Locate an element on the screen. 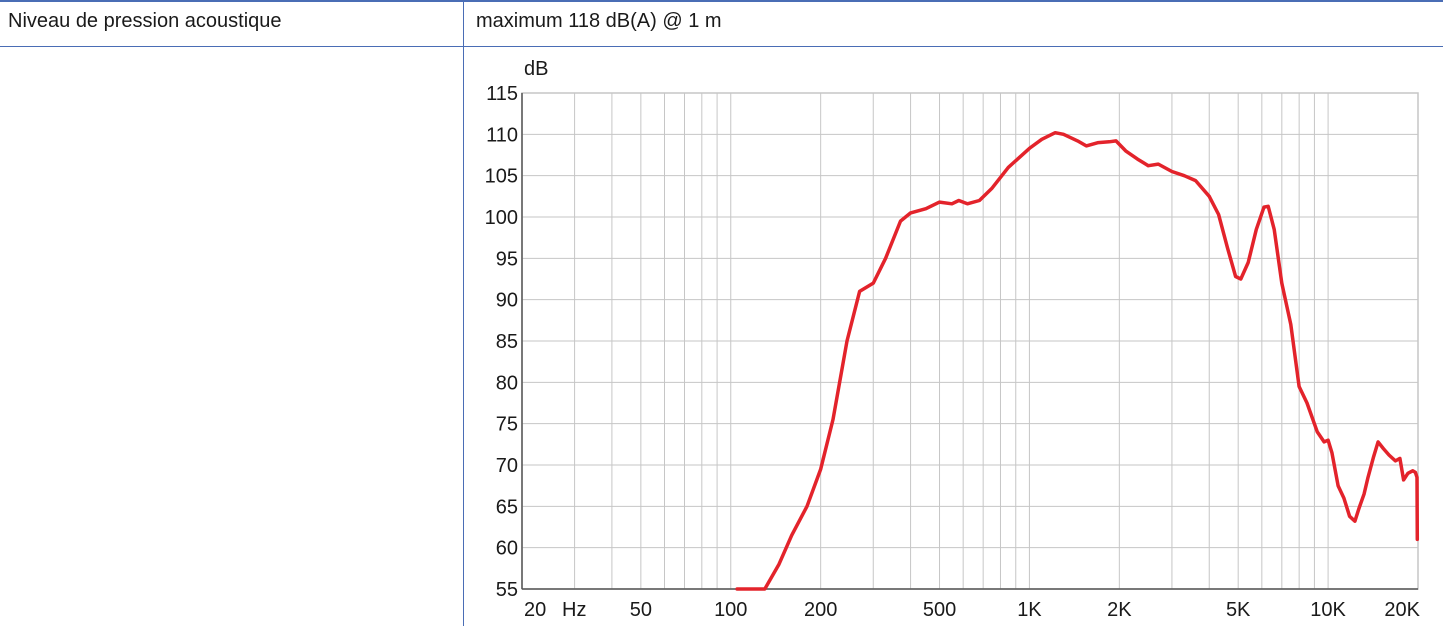  table-row-divider is located at coordinates (721, 46).